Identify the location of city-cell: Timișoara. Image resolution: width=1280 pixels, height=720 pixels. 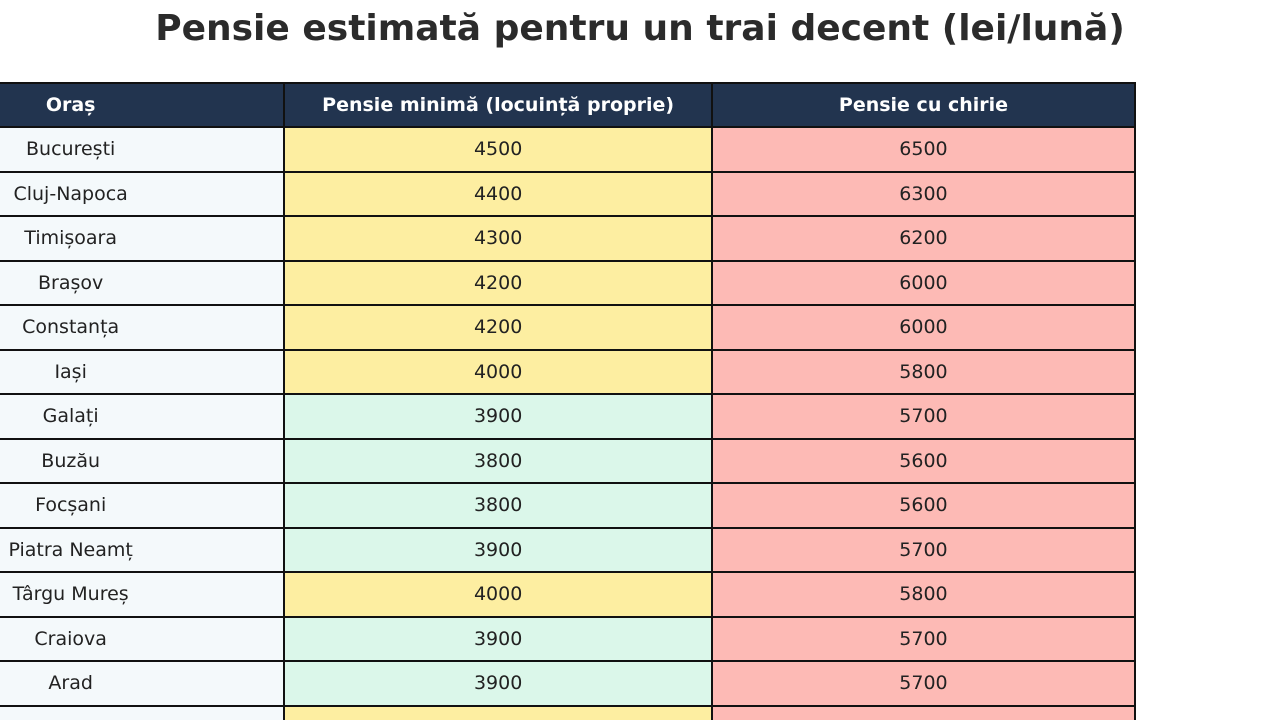
(143, 238).